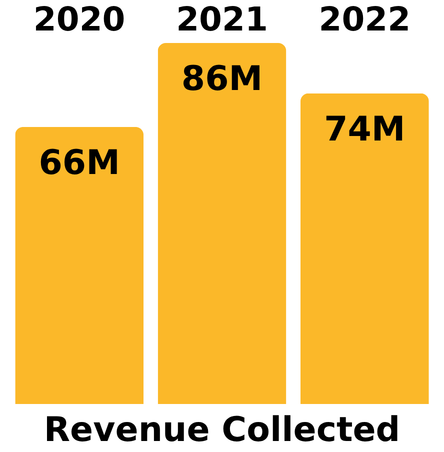 Image resolution: width=444 pixels, height=452 pixels. I want to click on text: Revenue Collected, so click(222, 430).